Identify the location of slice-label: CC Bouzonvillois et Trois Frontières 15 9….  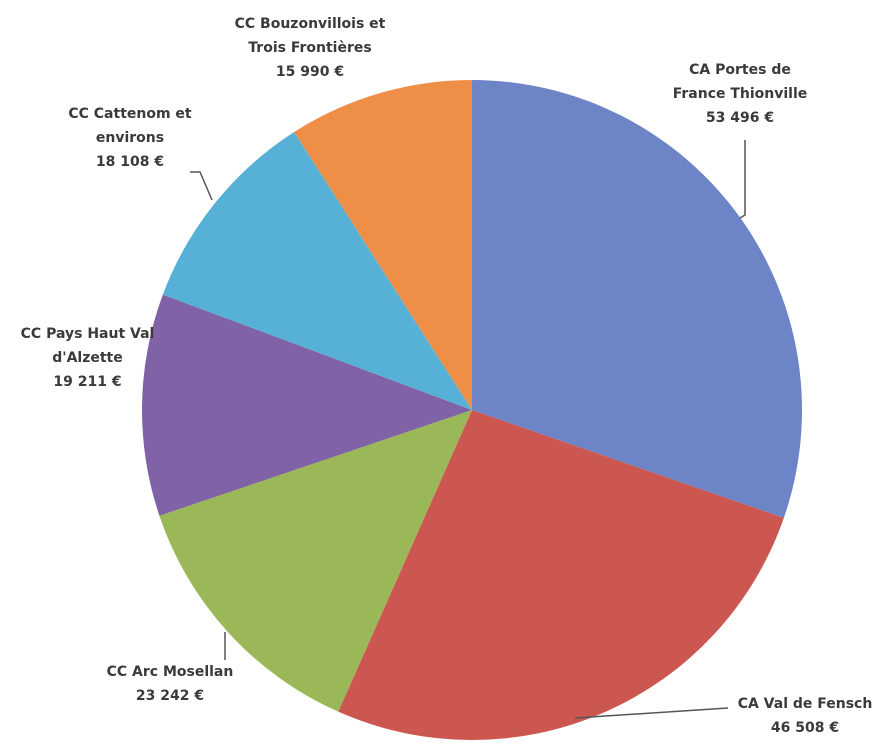
(310, 48).